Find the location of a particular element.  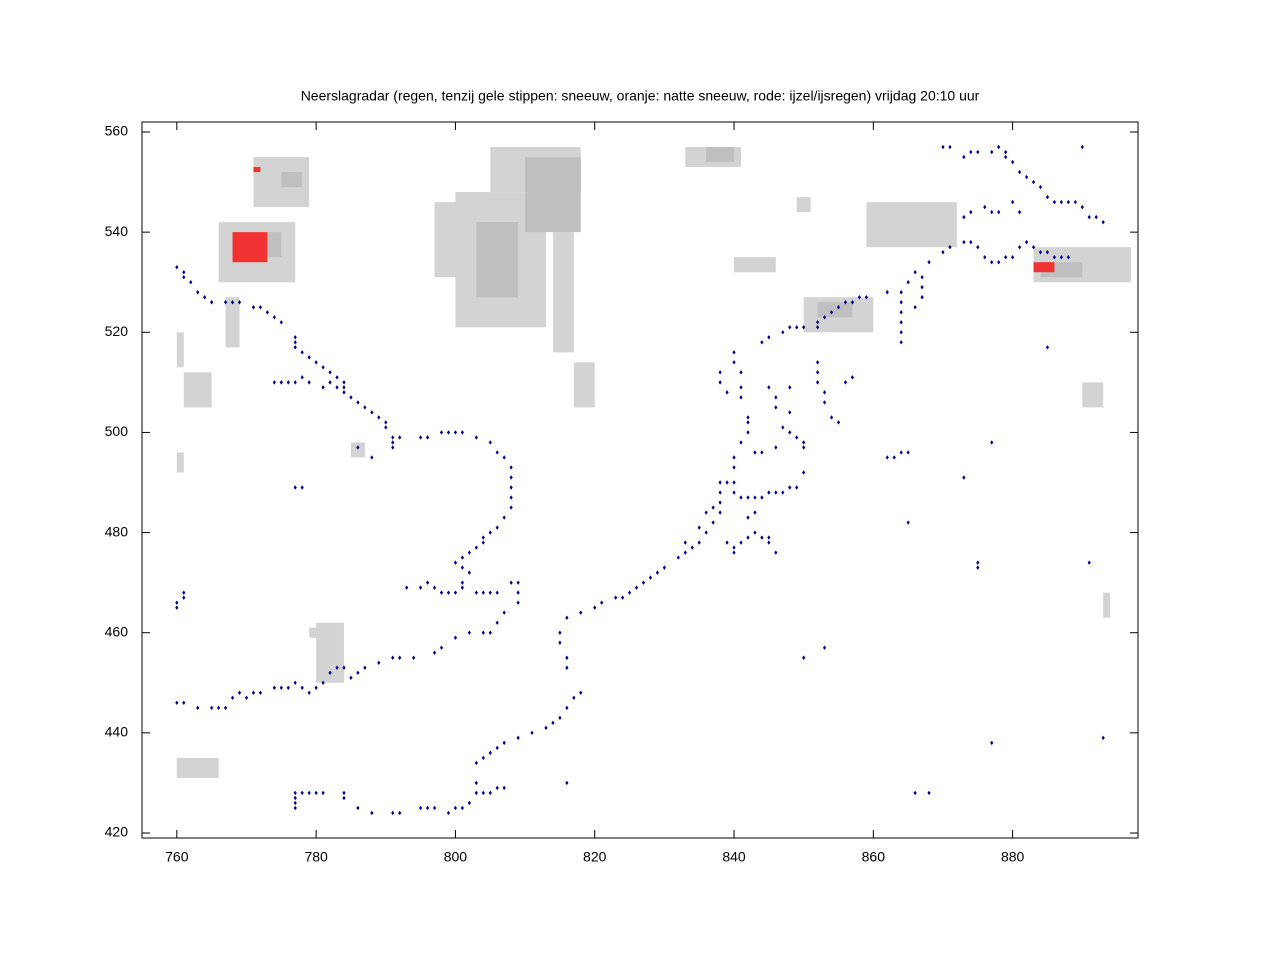

x-tick-label: 800 is located at coordinates (456, 857).